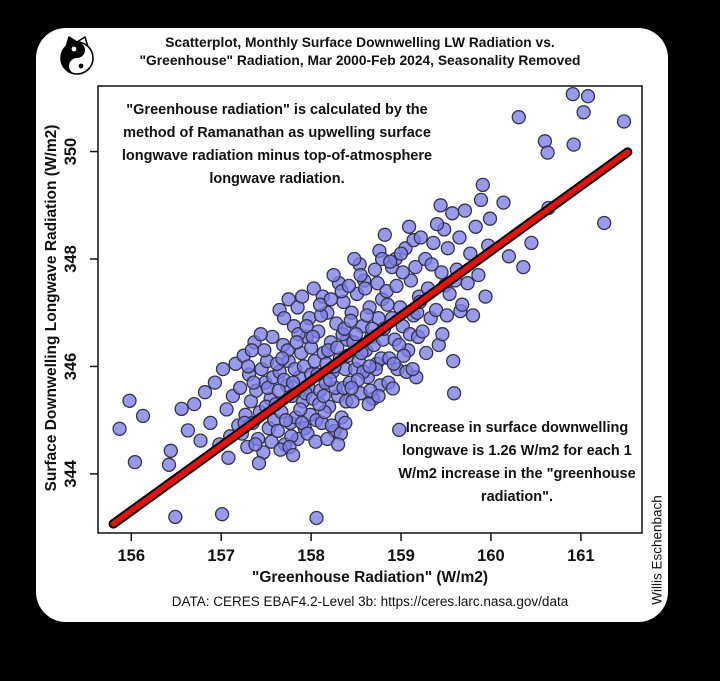  I want to click on x-tick-label: 159, so click(401, 556).